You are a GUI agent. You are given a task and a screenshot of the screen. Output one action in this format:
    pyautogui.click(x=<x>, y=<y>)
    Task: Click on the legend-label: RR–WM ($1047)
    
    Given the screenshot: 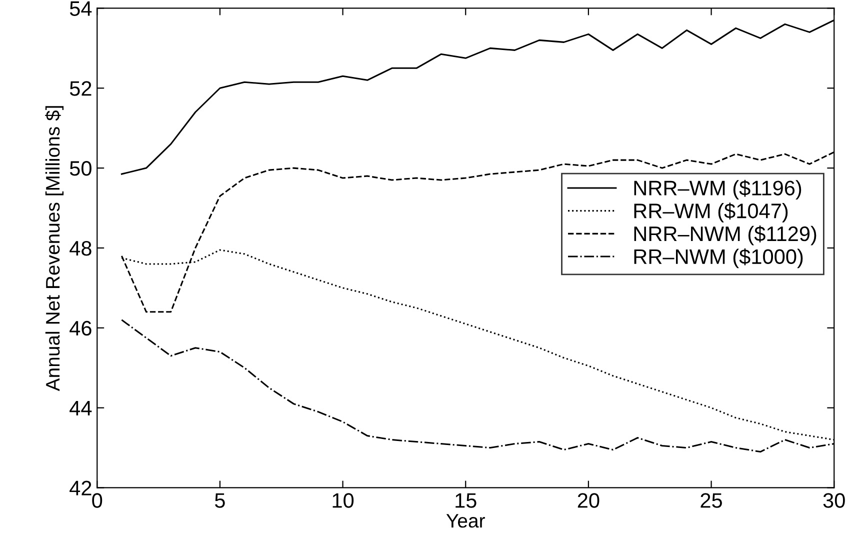 What is the action you would take?
    pyautogui.click(x=711, y=212)
    